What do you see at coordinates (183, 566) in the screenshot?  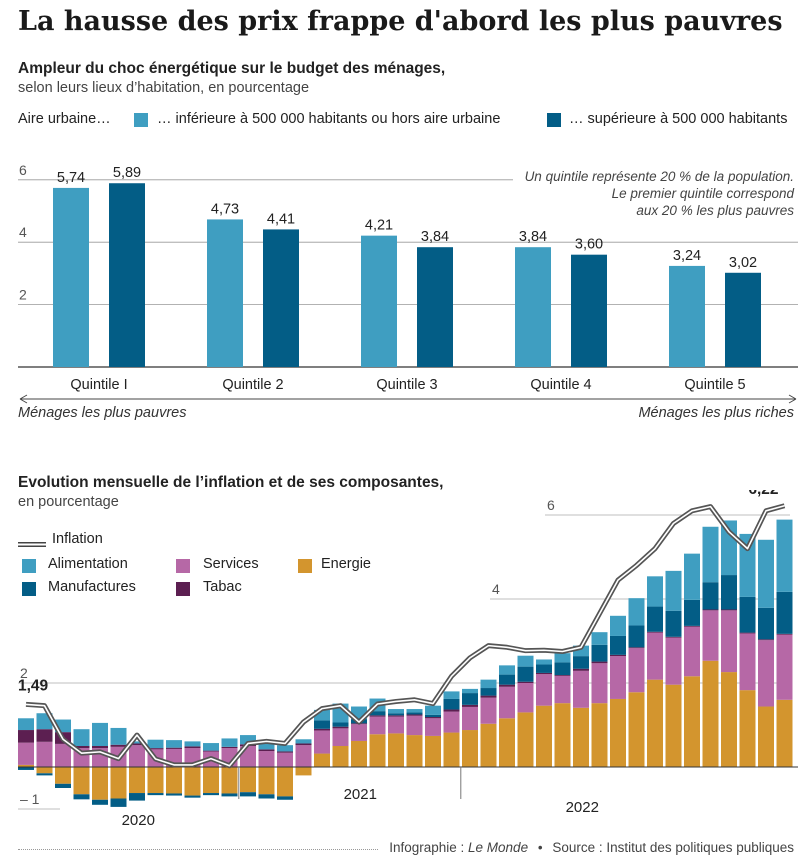 I see `legend-swatch-services` at bounding box center [183, 566].